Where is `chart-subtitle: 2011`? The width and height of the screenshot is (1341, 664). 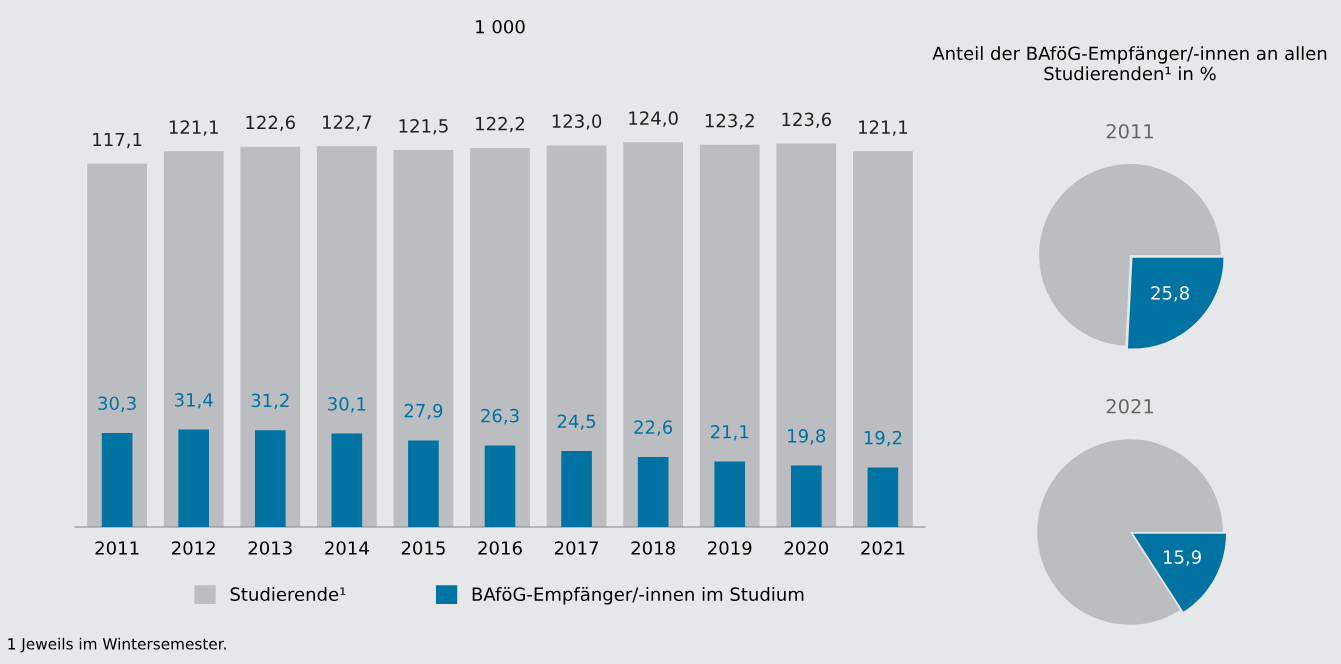 chart-subtitle: 2011 is located at coordinates (1129, 131).